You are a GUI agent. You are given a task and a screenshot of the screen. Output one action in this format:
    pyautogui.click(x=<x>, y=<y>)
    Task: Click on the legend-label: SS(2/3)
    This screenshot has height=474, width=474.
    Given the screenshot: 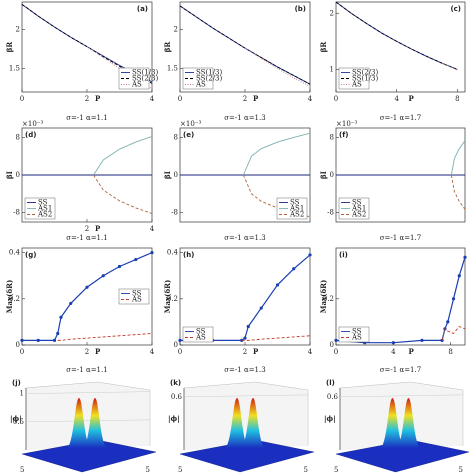 What is the action you would take?
    pyautogui.click(x=209, y=79)
    